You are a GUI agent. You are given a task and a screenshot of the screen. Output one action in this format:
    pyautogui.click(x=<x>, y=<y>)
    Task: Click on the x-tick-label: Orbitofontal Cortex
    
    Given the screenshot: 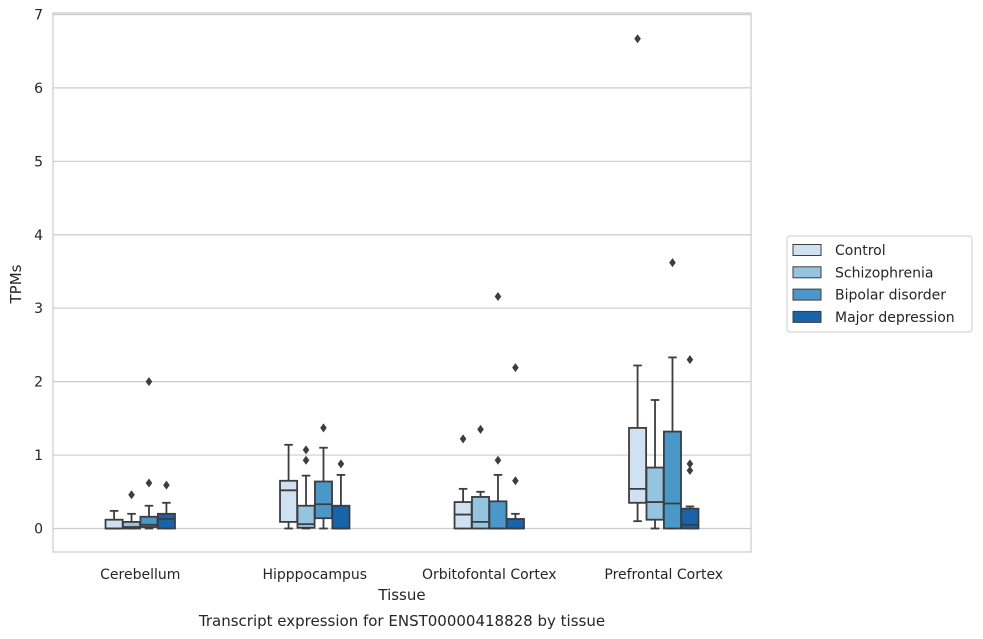 What is the action you would take?
    pyautogui.click(x=489, y=575)
    